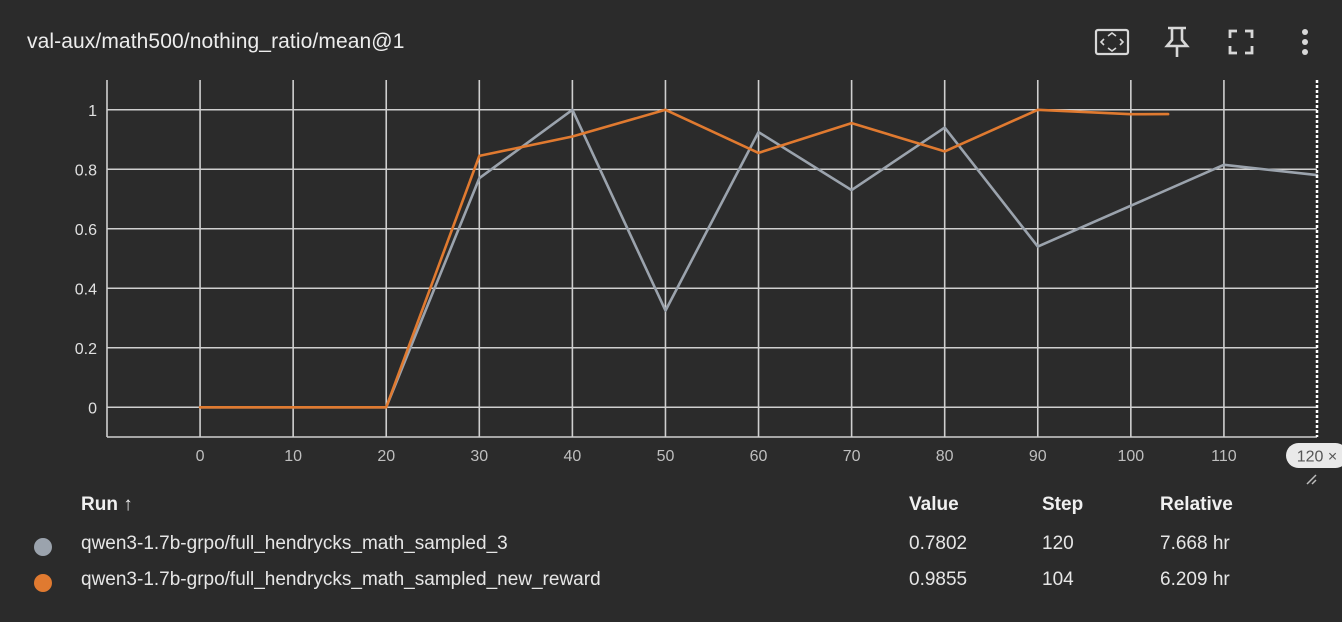 The image size is (1342, 622). Describe the element at coordinates (1205, 42) in the screenshot. I see `chart-toolbar` at that location.